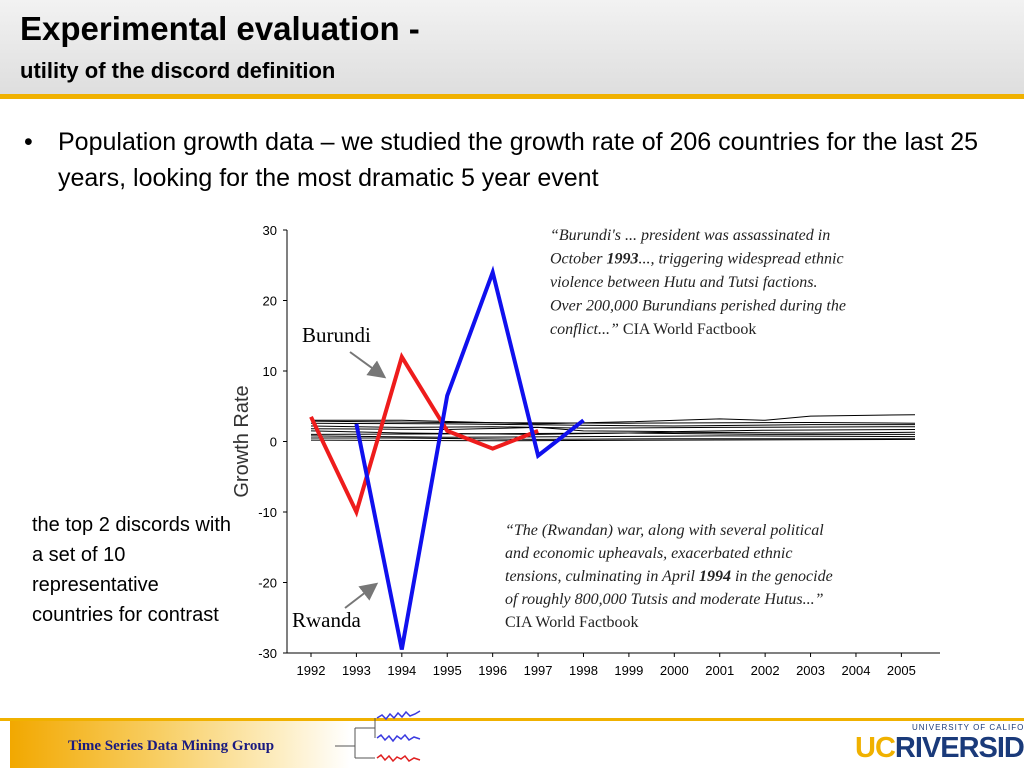 The height and width of the screenshot is (768, 1024). What do you see at coordinates (628, 670) in the screenshot?
I see `x-tick-label: 1999` at bounding box center [628, 670].